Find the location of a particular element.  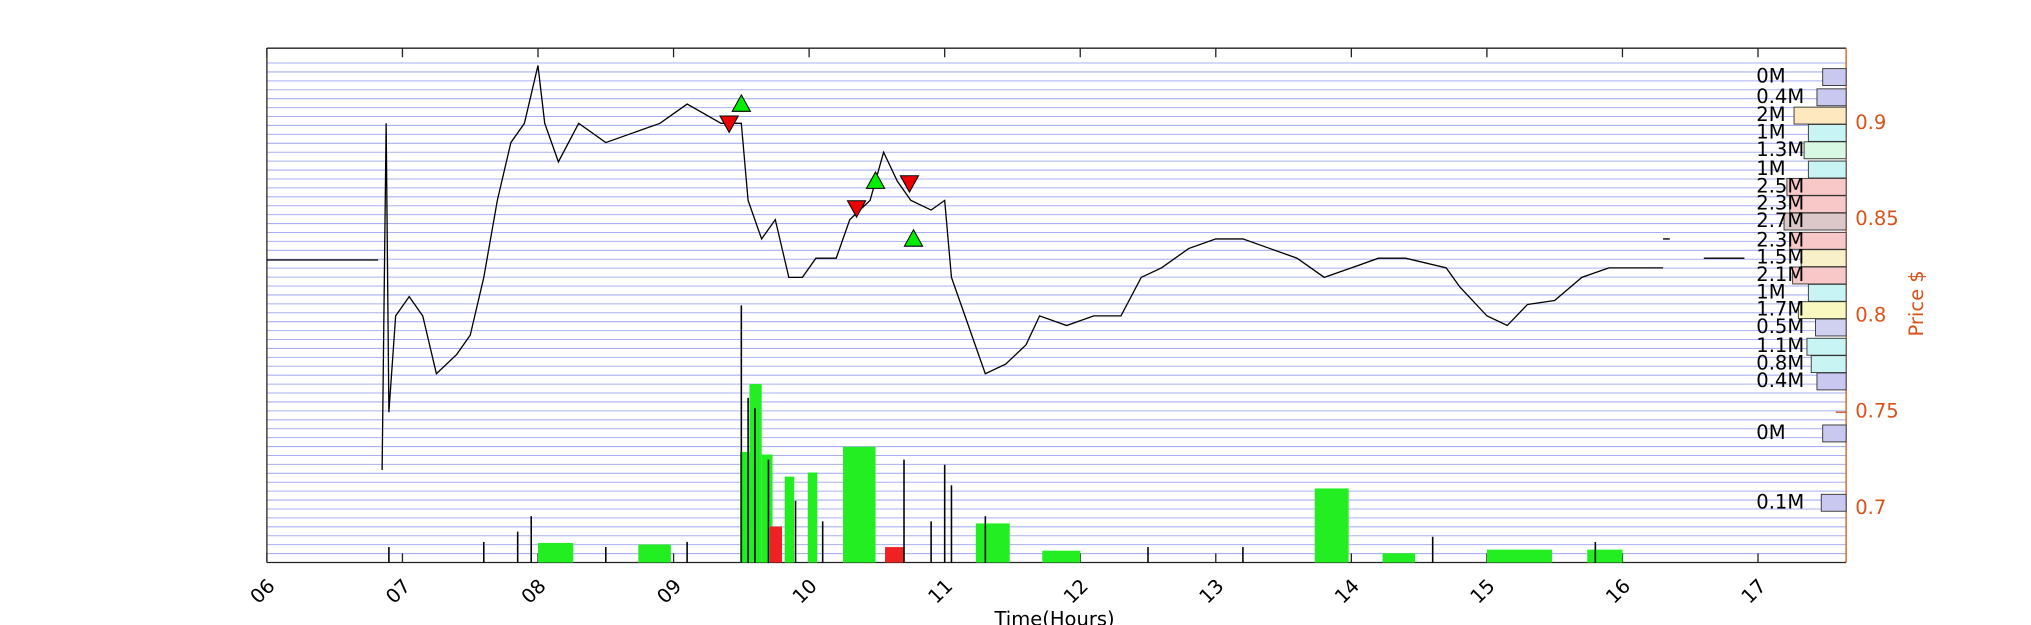

x-tick-label: 12 is located at coordinates (1076, 591).